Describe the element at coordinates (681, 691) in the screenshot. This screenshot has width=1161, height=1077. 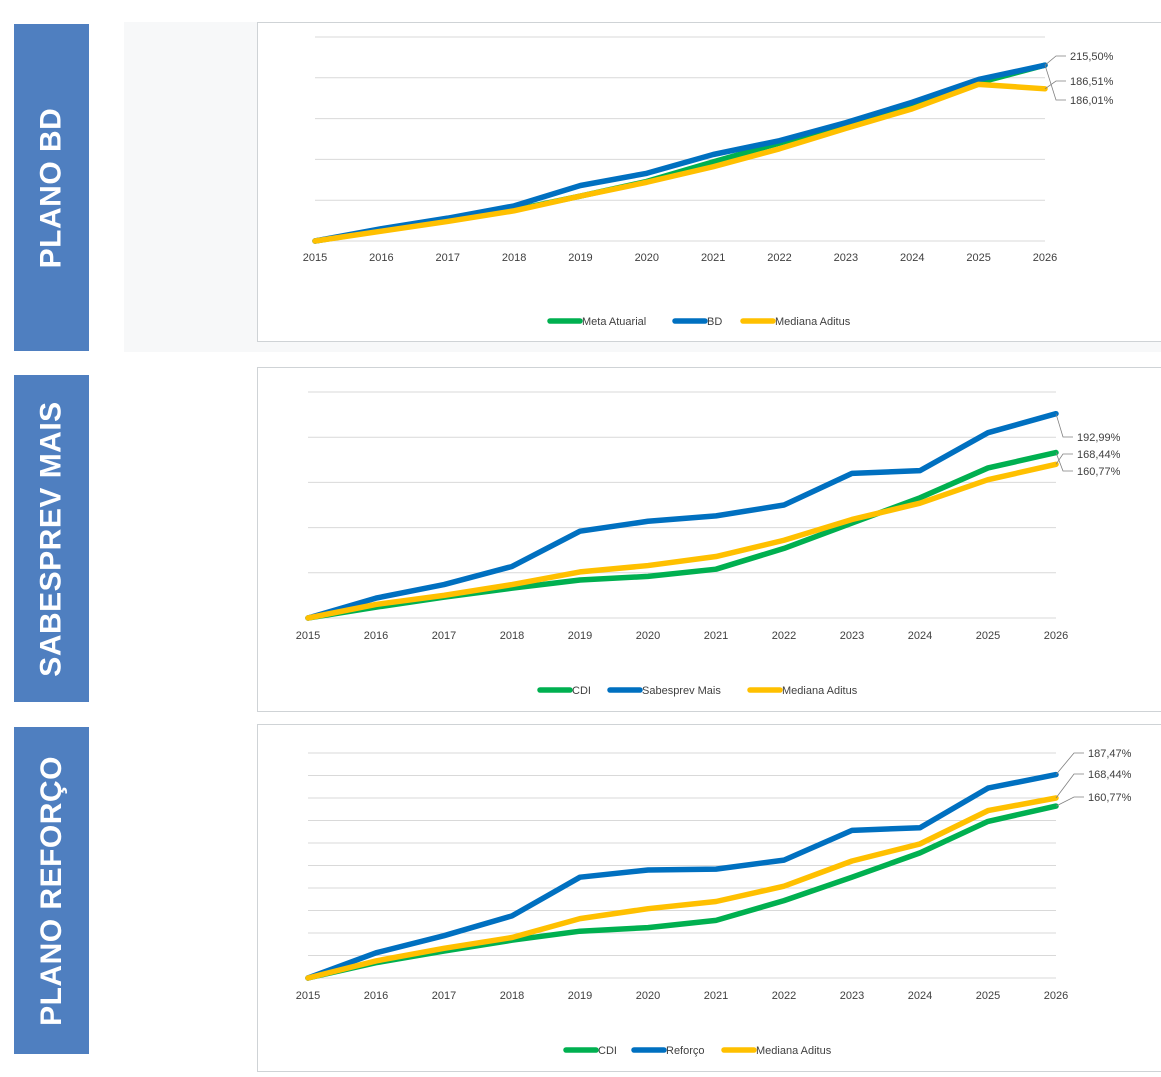
I see `legend-label: Sabesprev Mais` at that location.